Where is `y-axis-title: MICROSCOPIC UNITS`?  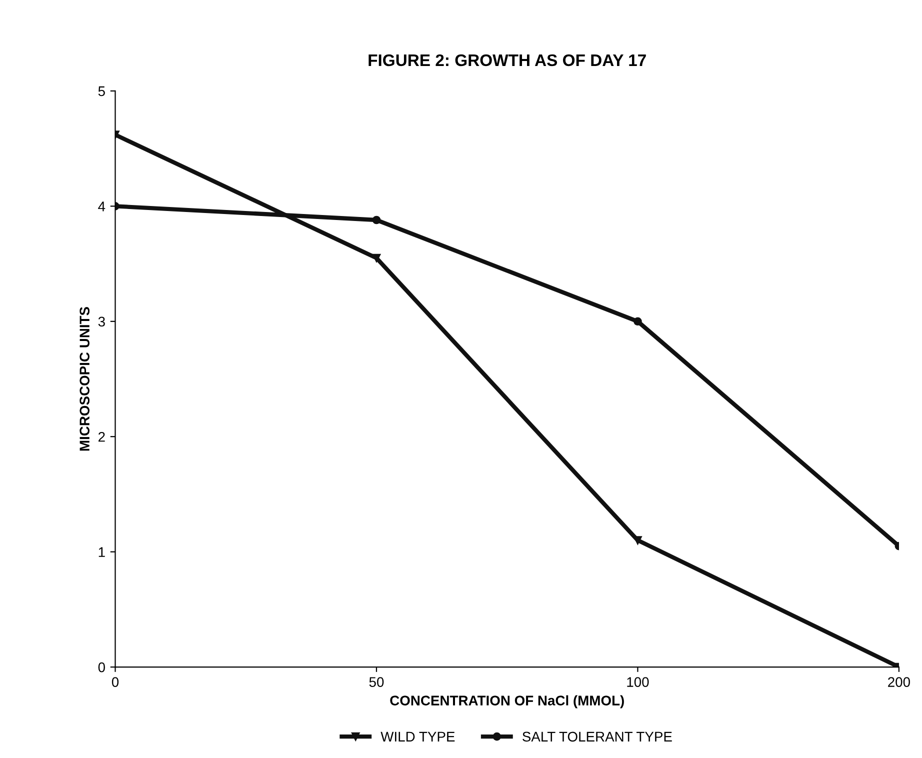
y-axis-title: MICROSCOPIC UNITS is located at coordinates (85, 379).